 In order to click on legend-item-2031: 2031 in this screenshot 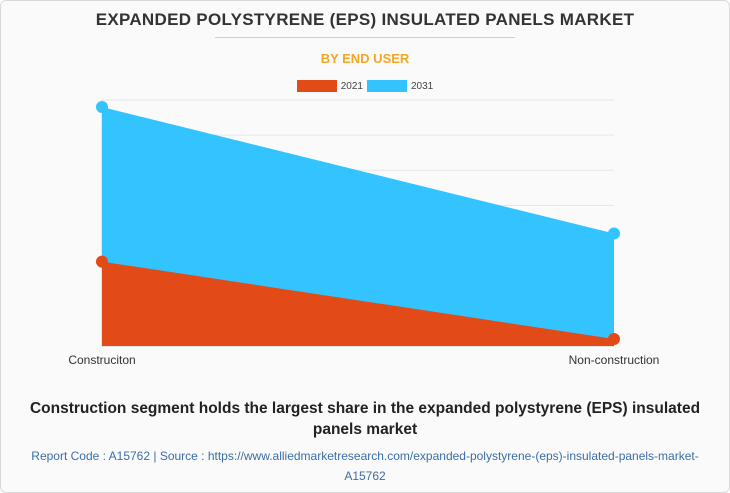, I will do `click(400, 86)`.